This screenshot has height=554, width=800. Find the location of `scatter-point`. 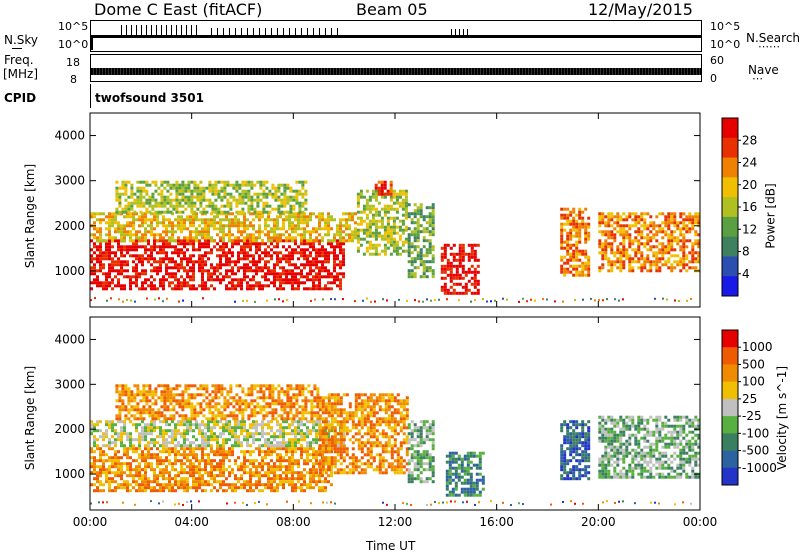

scatter-point is located at coordinates (487, 301).